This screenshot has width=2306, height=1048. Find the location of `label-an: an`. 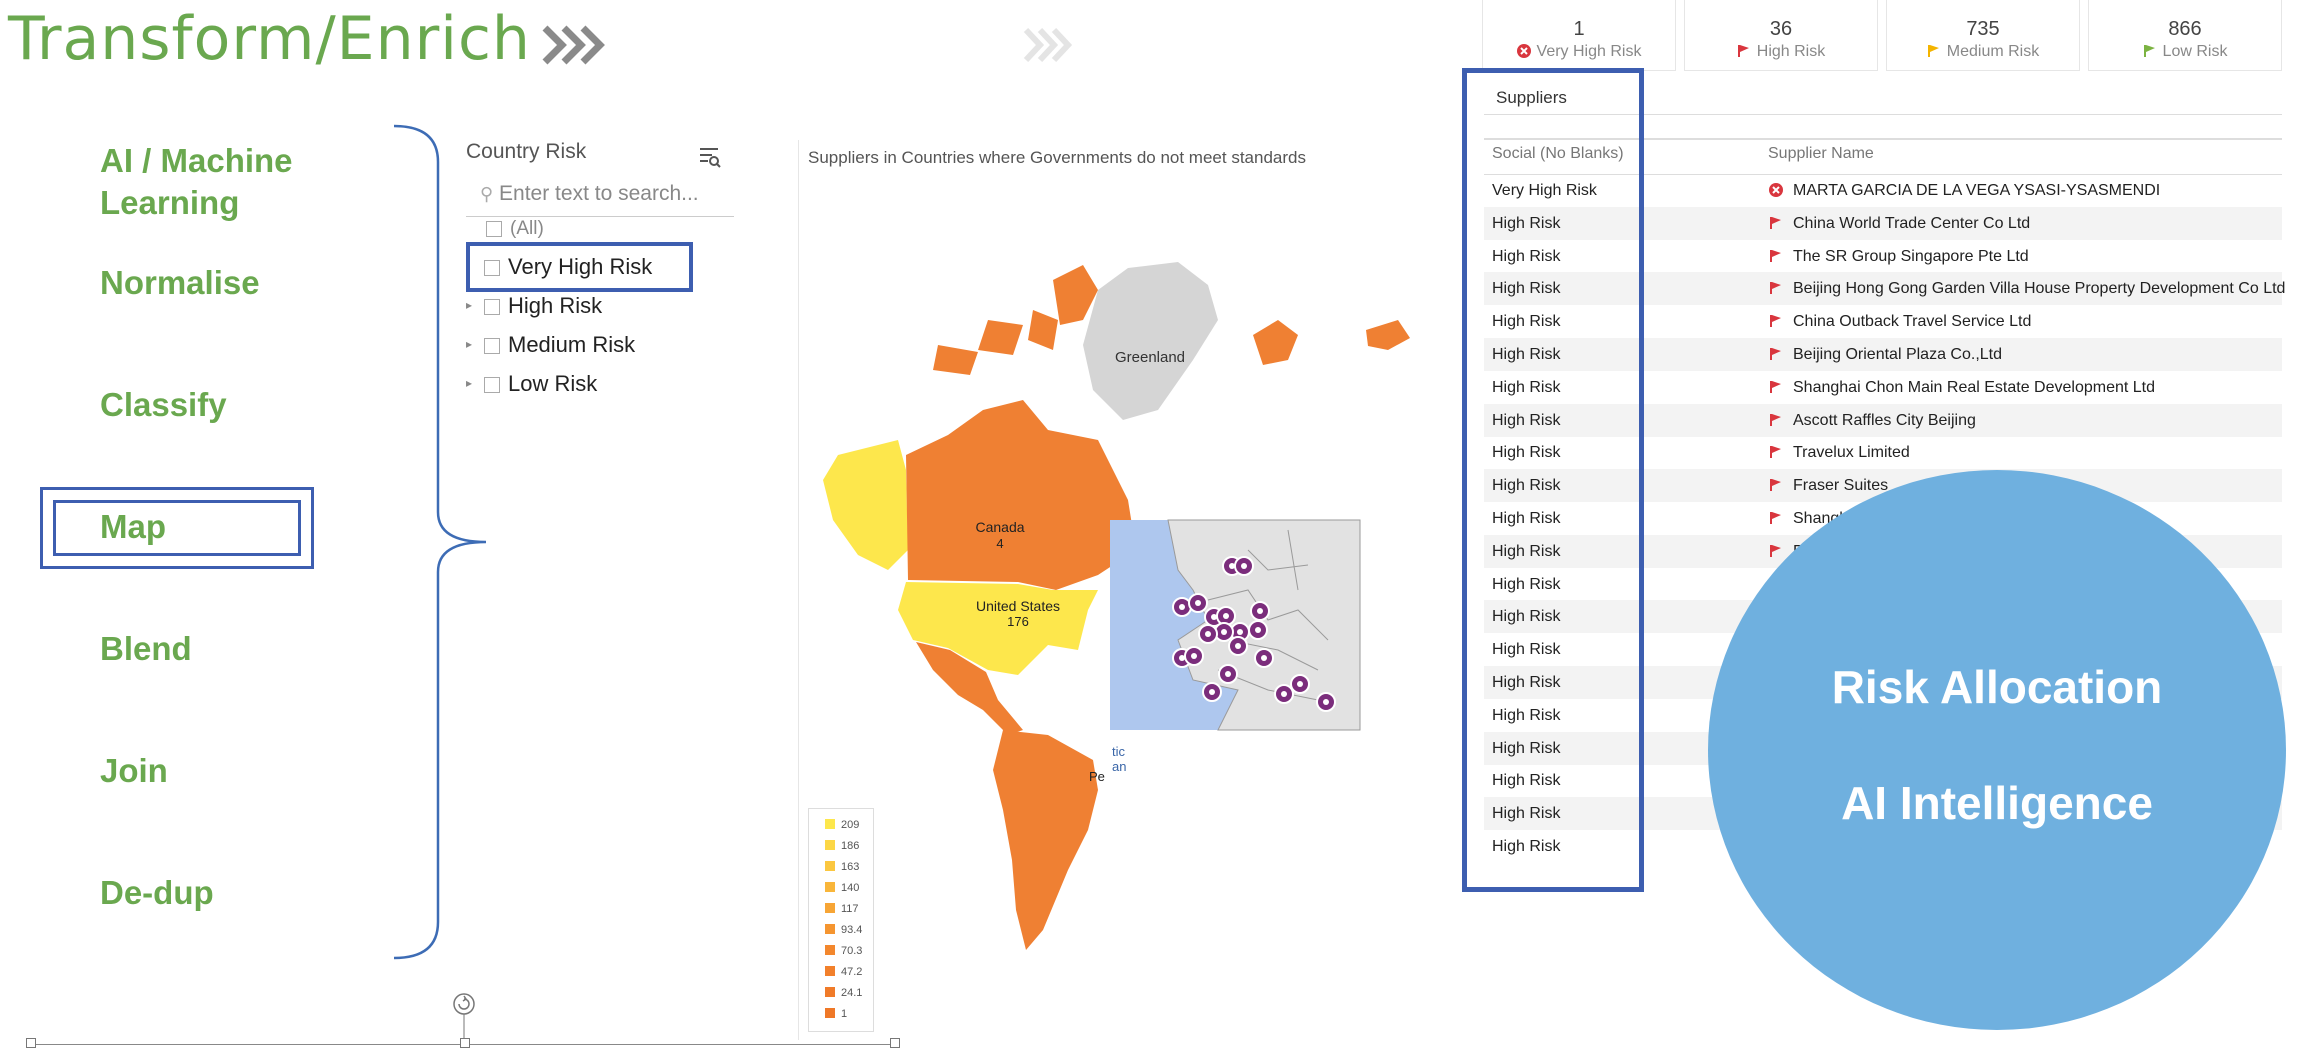

label-an: an is located at coordinates (1119, 766).